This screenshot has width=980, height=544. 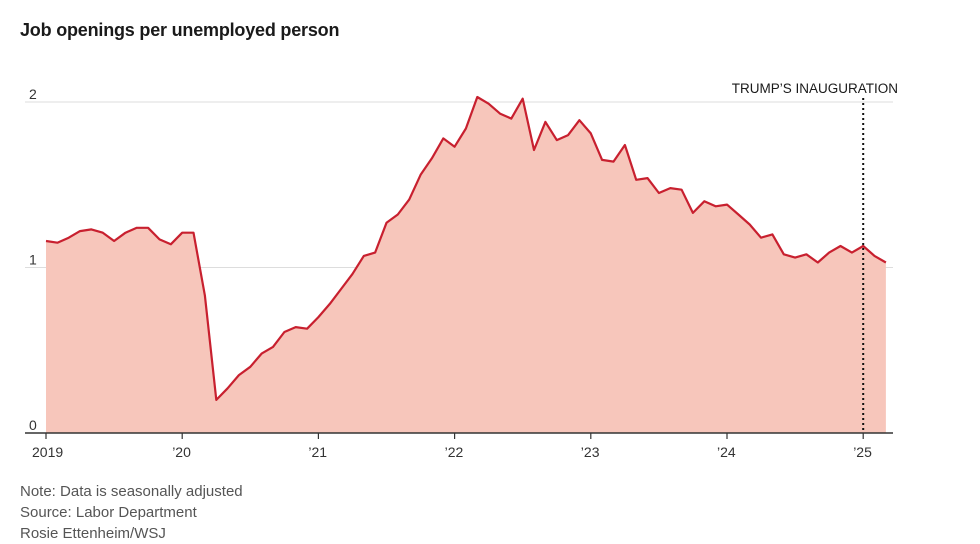 I want to click on x-tick-label: ’21, so click(x=317, y=452).